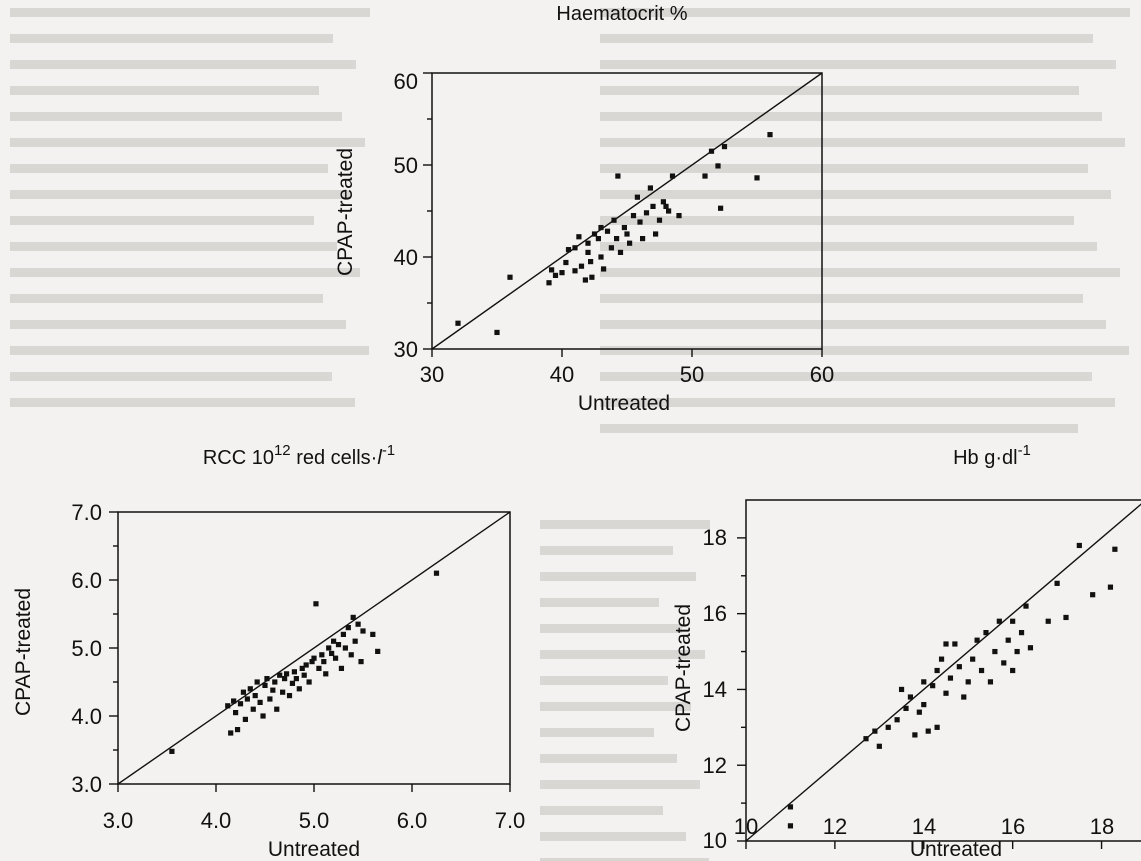  I want to click on haematocrit-ytick-30: 30, so click(406, 349).